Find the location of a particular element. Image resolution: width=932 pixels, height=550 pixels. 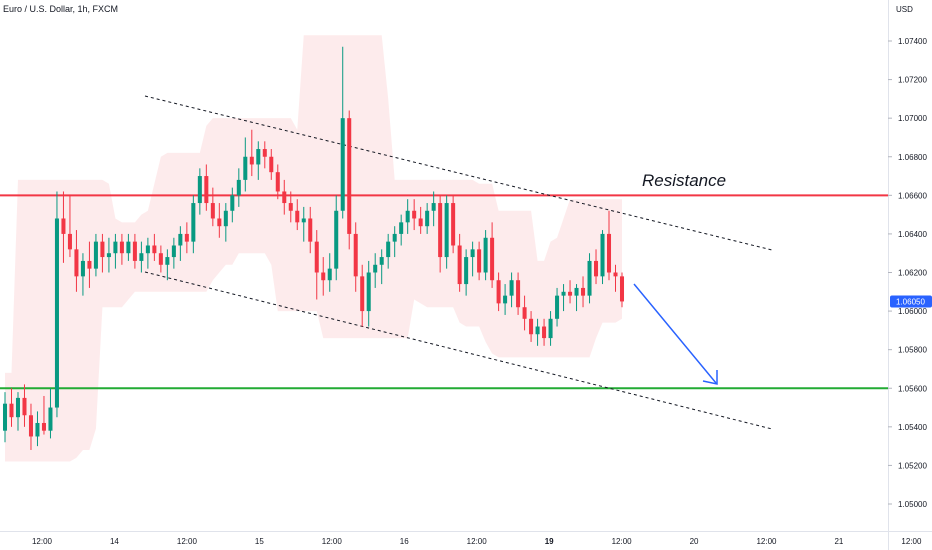

x-tick-label: 15 is located at coordinates (259, 541).